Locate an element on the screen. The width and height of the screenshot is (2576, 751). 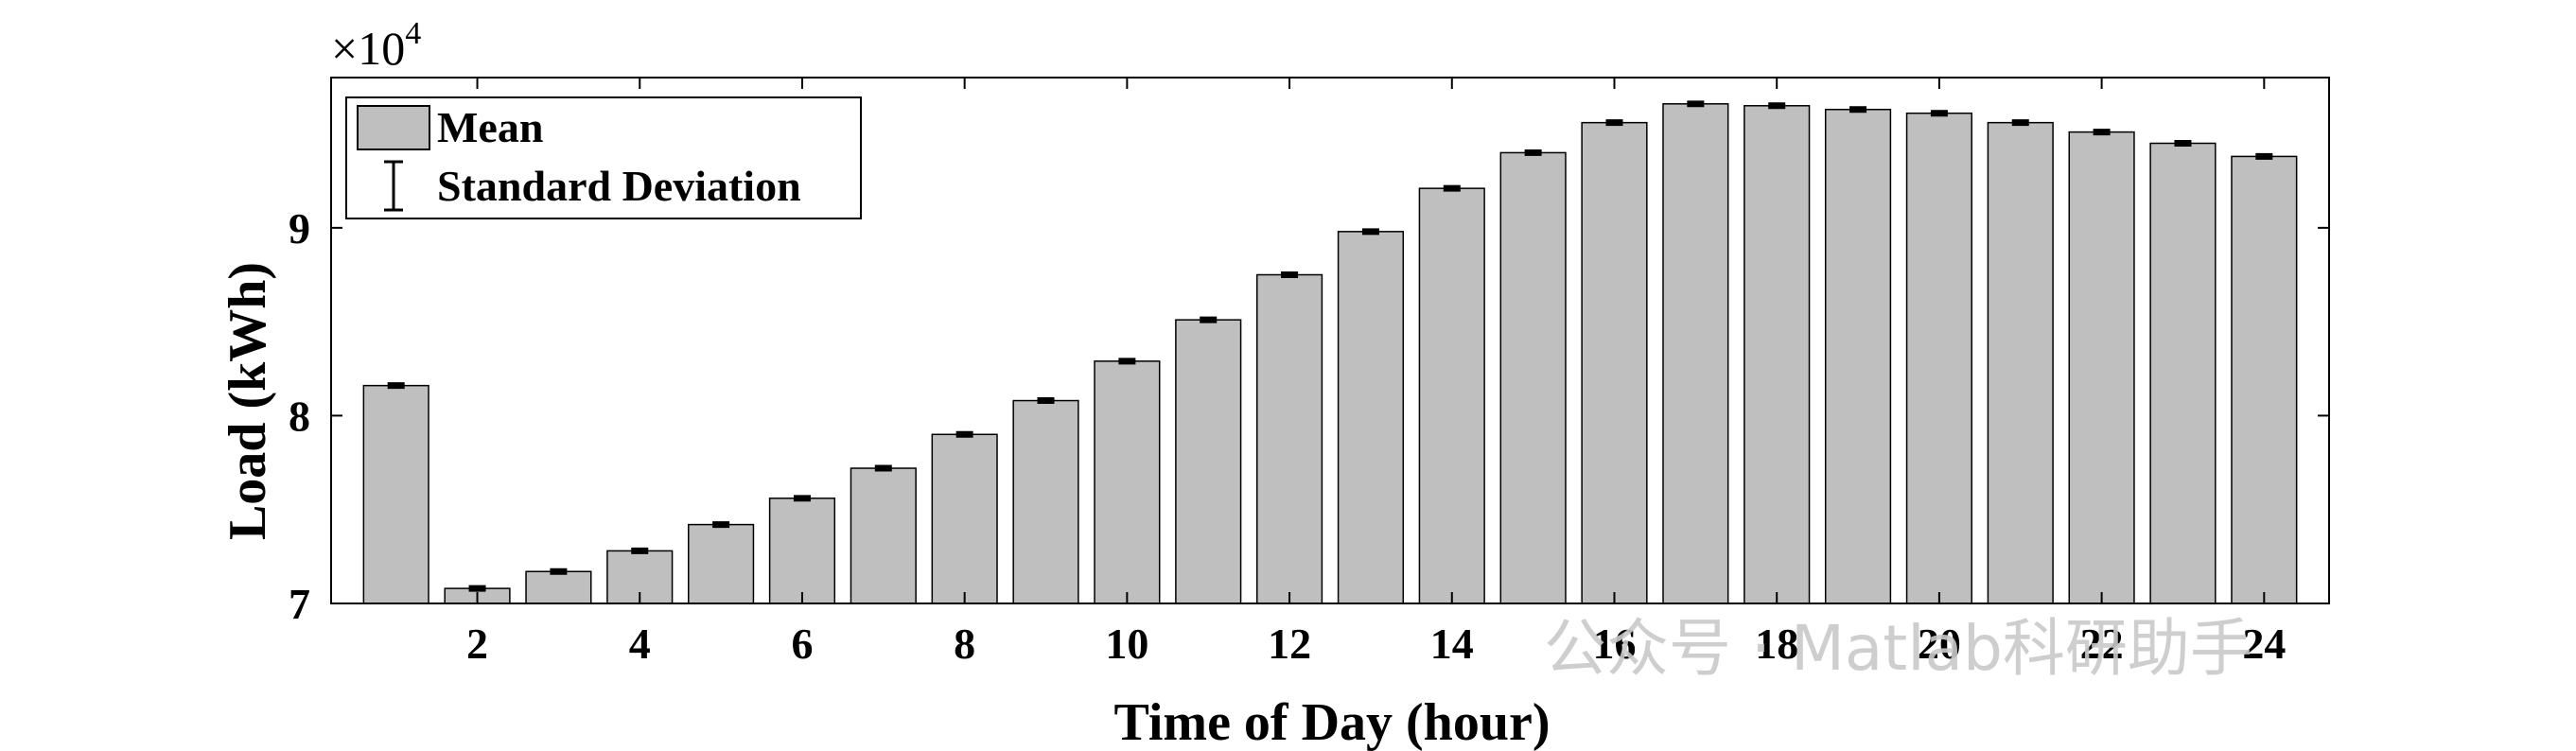
legend-errorbar-icon is located at coordinates (394, 186).